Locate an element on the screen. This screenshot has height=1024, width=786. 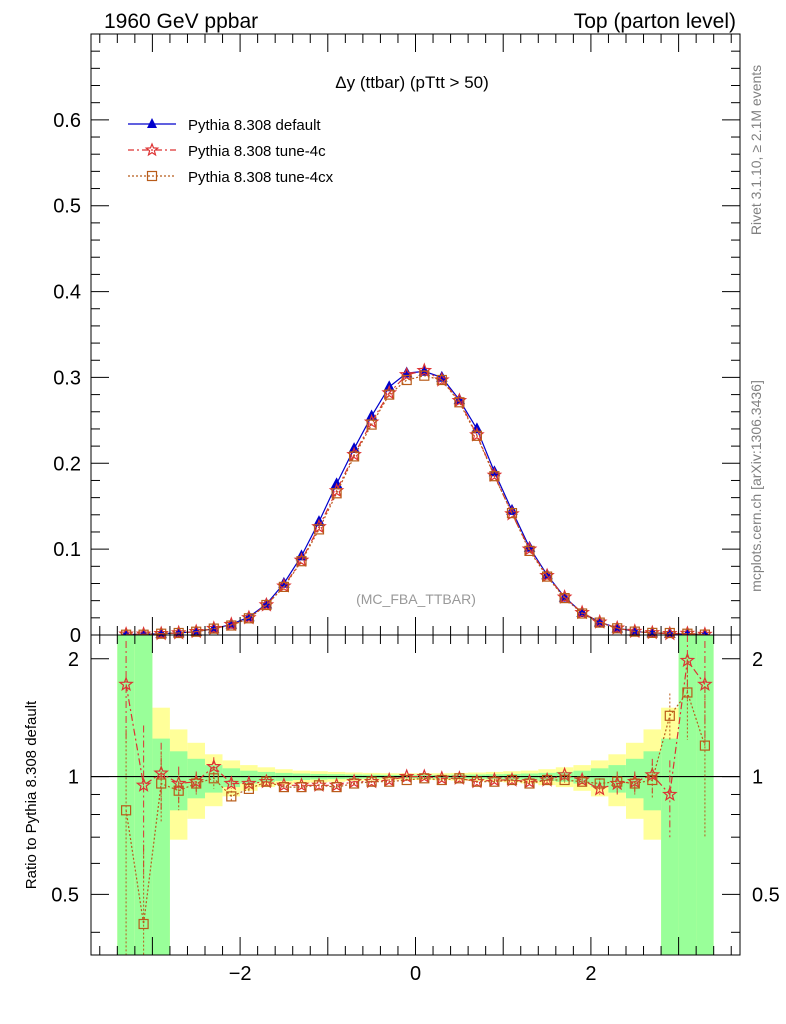
main-ytick-label-6: 0.6 is located at coordinates (67, 121).